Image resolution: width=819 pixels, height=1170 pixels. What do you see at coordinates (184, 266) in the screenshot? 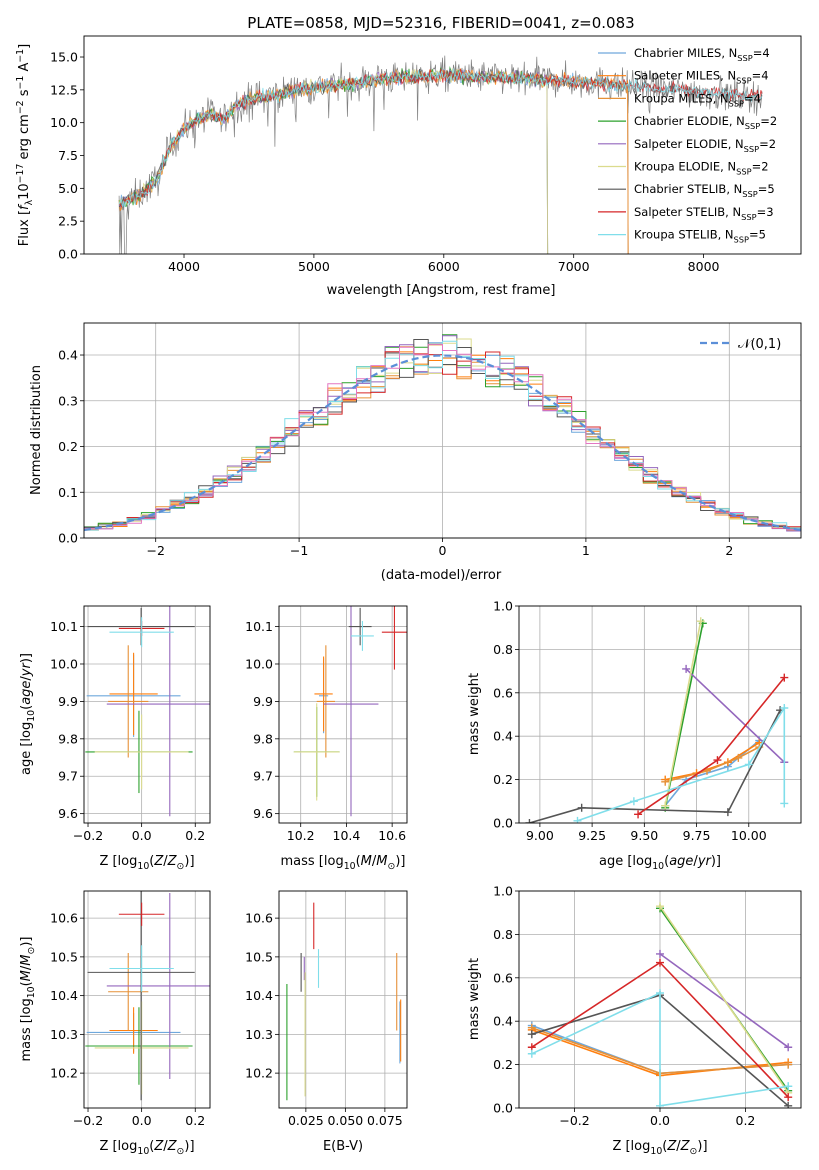
I see `x-tick-label: 4000` at bounding box center [184, 266].